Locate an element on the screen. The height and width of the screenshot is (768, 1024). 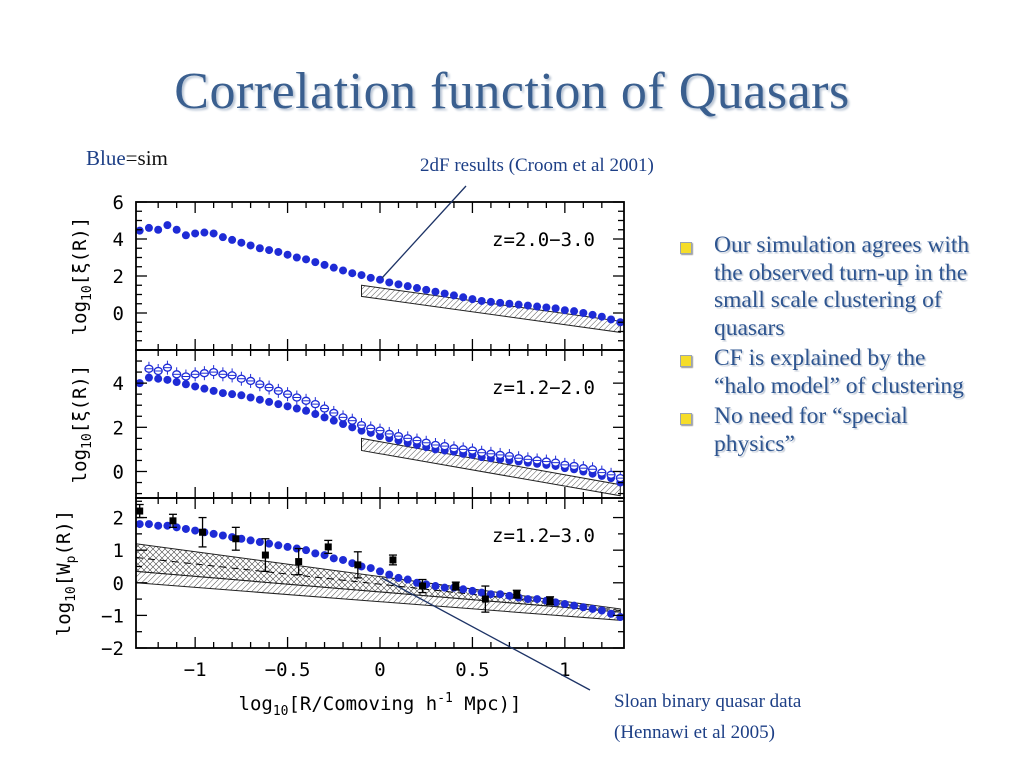
y-axis-label-subscript: p is located at coordinates (71, 559).